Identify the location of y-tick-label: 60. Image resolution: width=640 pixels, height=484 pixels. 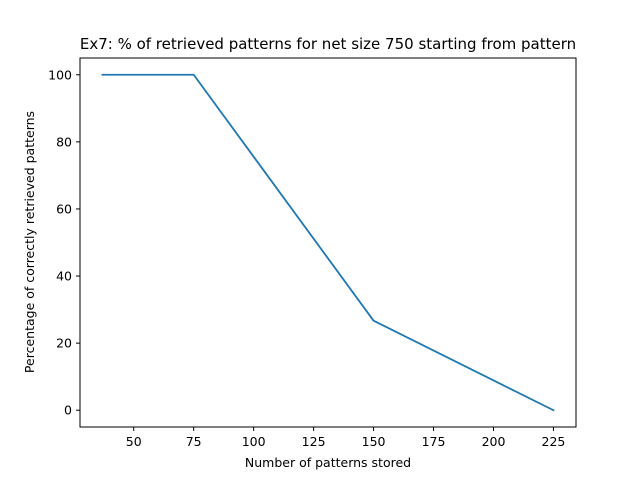
(64, 208).